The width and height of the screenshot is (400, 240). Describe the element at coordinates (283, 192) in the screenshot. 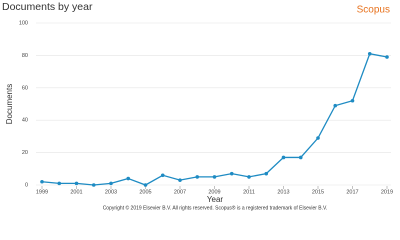

I see `x-tick-label: 2013` at that location.